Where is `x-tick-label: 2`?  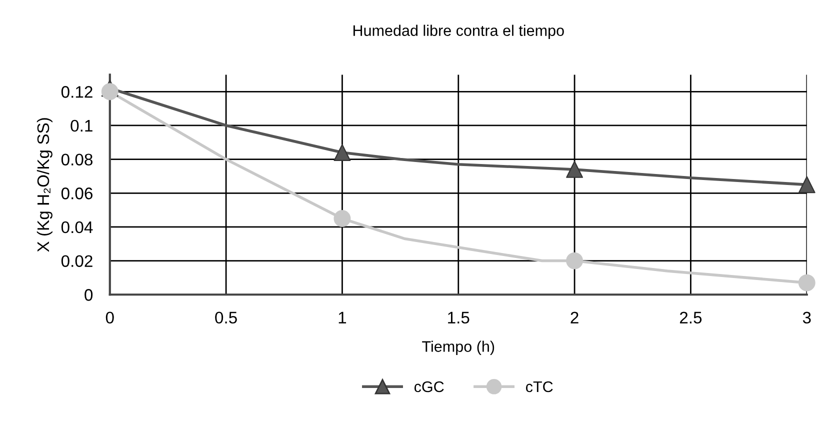
x-tick-label: 2 is located at coordinates (574, 318).